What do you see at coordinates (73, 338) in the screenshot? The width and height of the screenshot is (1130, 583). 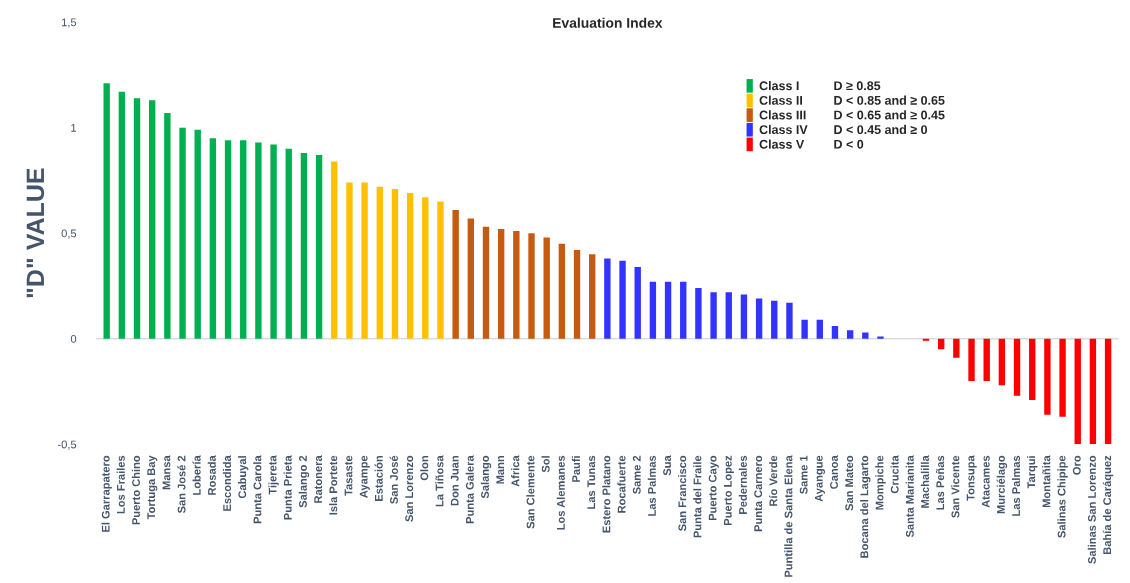 I see `y-tick-label: 0` at bounding box center [73, 338].